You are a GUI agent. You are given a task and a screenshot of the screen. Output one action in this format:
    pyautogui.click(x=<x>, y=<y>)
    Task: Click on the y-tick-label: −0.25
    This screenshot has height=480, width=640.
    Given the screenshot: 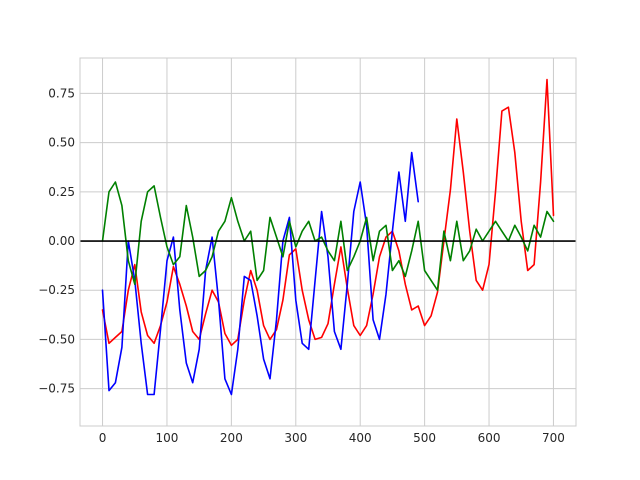 What is the action you would take?
    pyautogui.click(x=56, y=290)
    